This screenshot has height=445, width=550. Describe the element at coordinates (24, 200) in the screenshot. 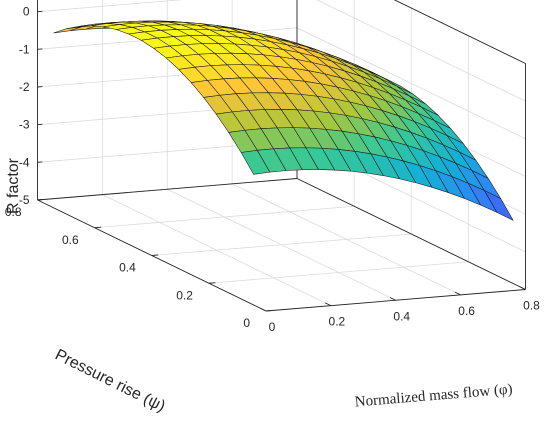

I see `z-tick-label: -5` at that location.